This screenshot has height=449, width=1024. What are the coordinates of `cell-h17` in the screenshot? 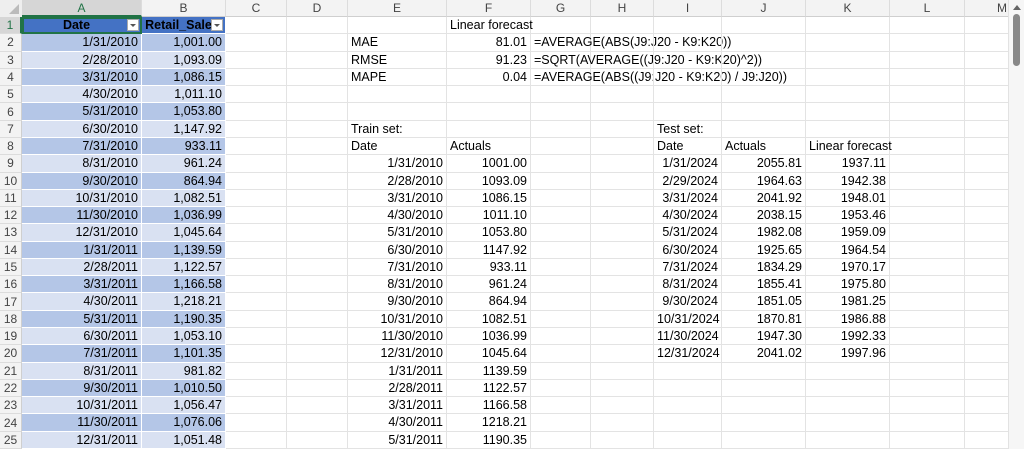 It's located at (622, 302).